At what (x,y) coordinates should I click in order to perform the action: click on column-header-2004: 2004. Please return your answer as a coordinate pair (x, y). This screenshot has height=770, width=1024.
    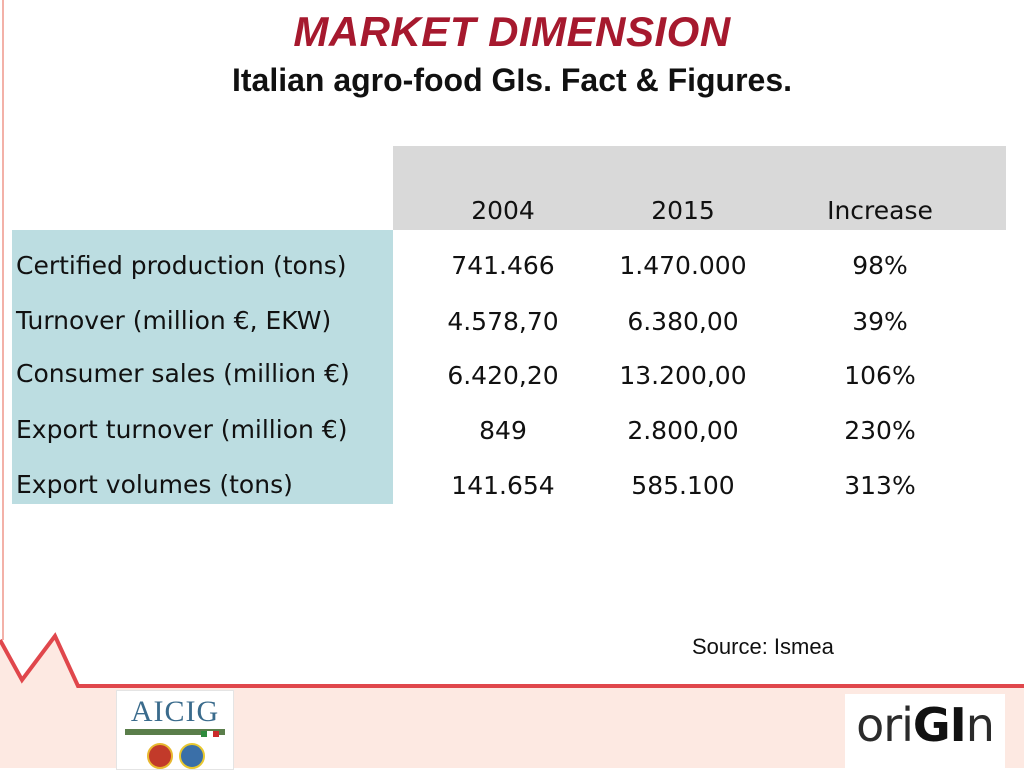
    Looking at the image, I should click on (503, 210).